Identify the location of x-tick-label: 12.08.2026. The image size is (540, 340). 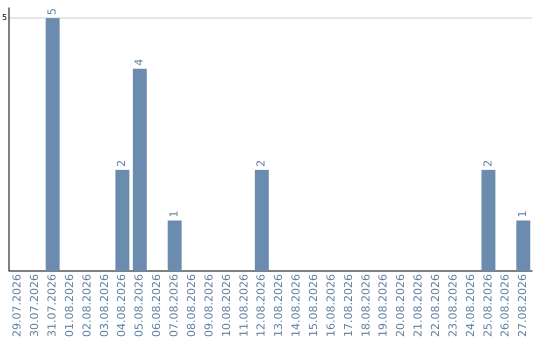
(261, 306).